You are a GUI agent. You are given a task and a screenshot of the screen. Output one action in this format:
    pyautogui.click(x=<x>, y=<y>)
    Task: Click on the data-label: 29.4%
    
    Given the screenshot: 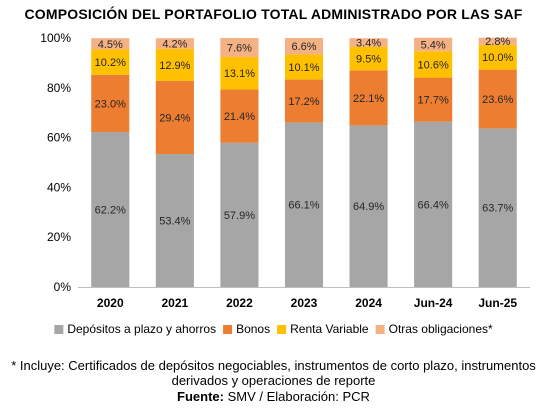 What is the action you would take?
    pyautogui.click(x=174, y=118)
    